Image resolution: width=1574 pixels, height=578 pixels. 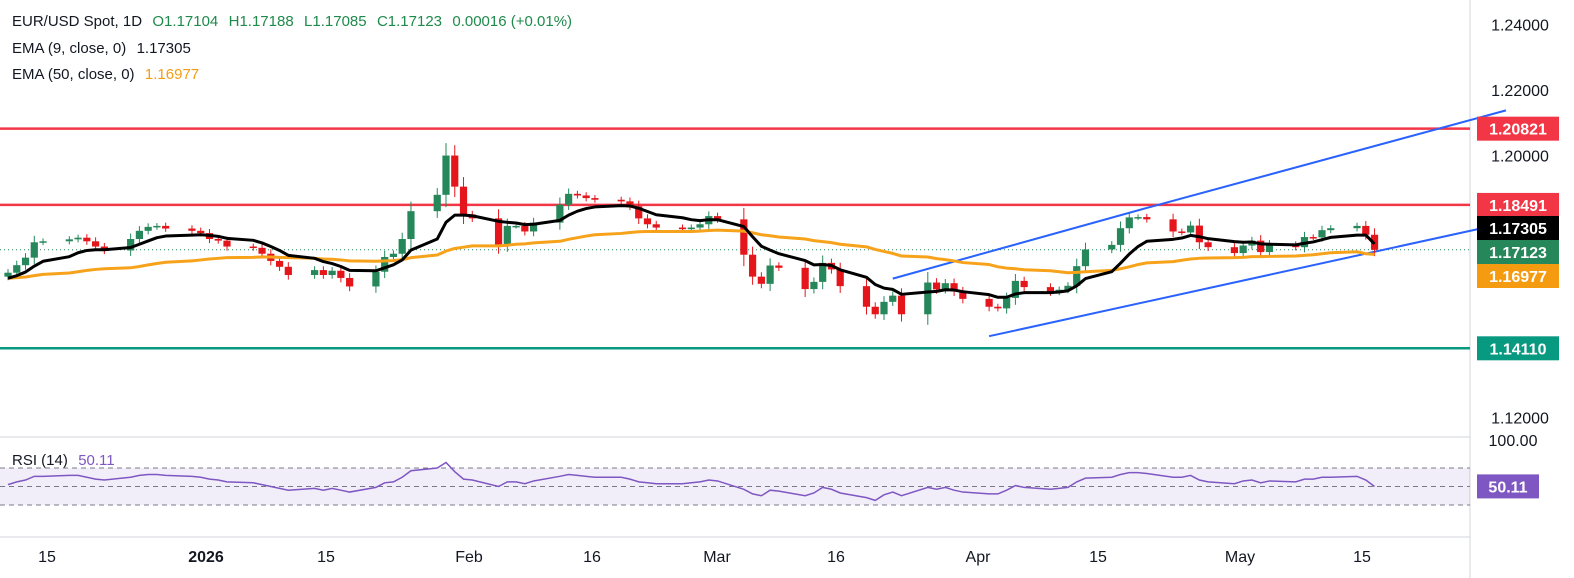 I want to click on ema9-badge-label: 1.17305, so click(x=1518, y=229).